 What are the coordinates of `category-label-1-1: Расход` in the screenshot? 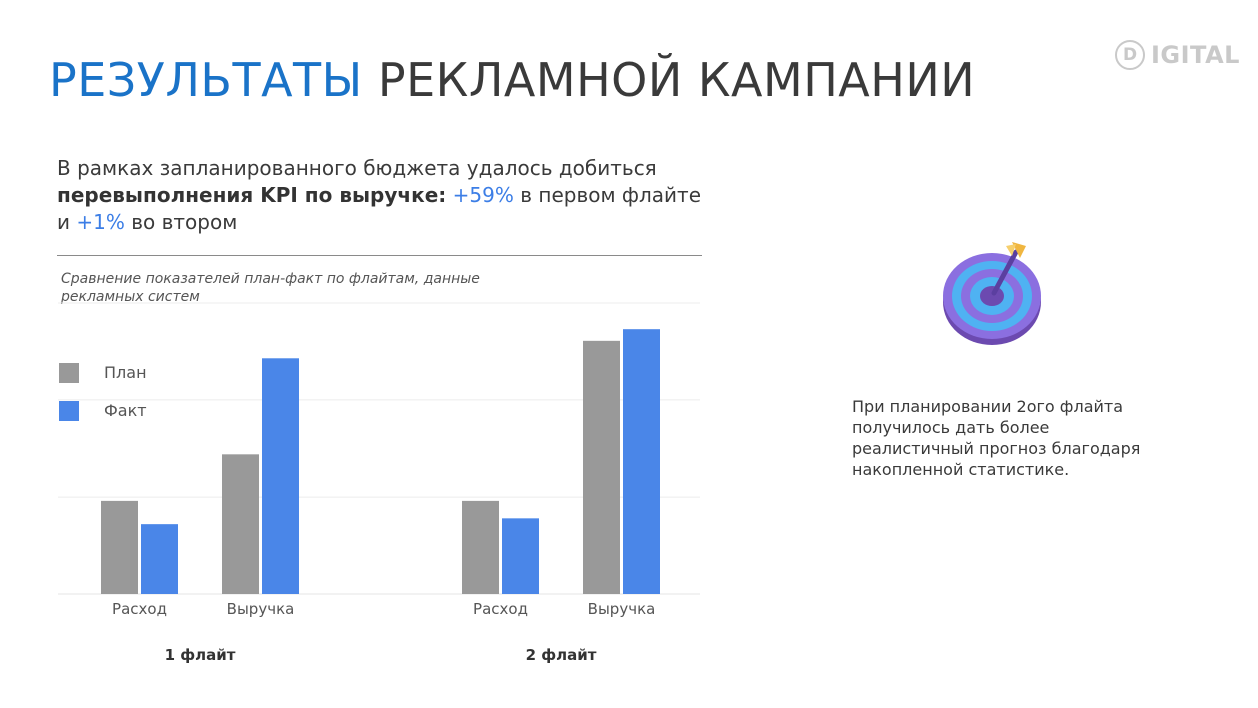 It's located at (139, 609).